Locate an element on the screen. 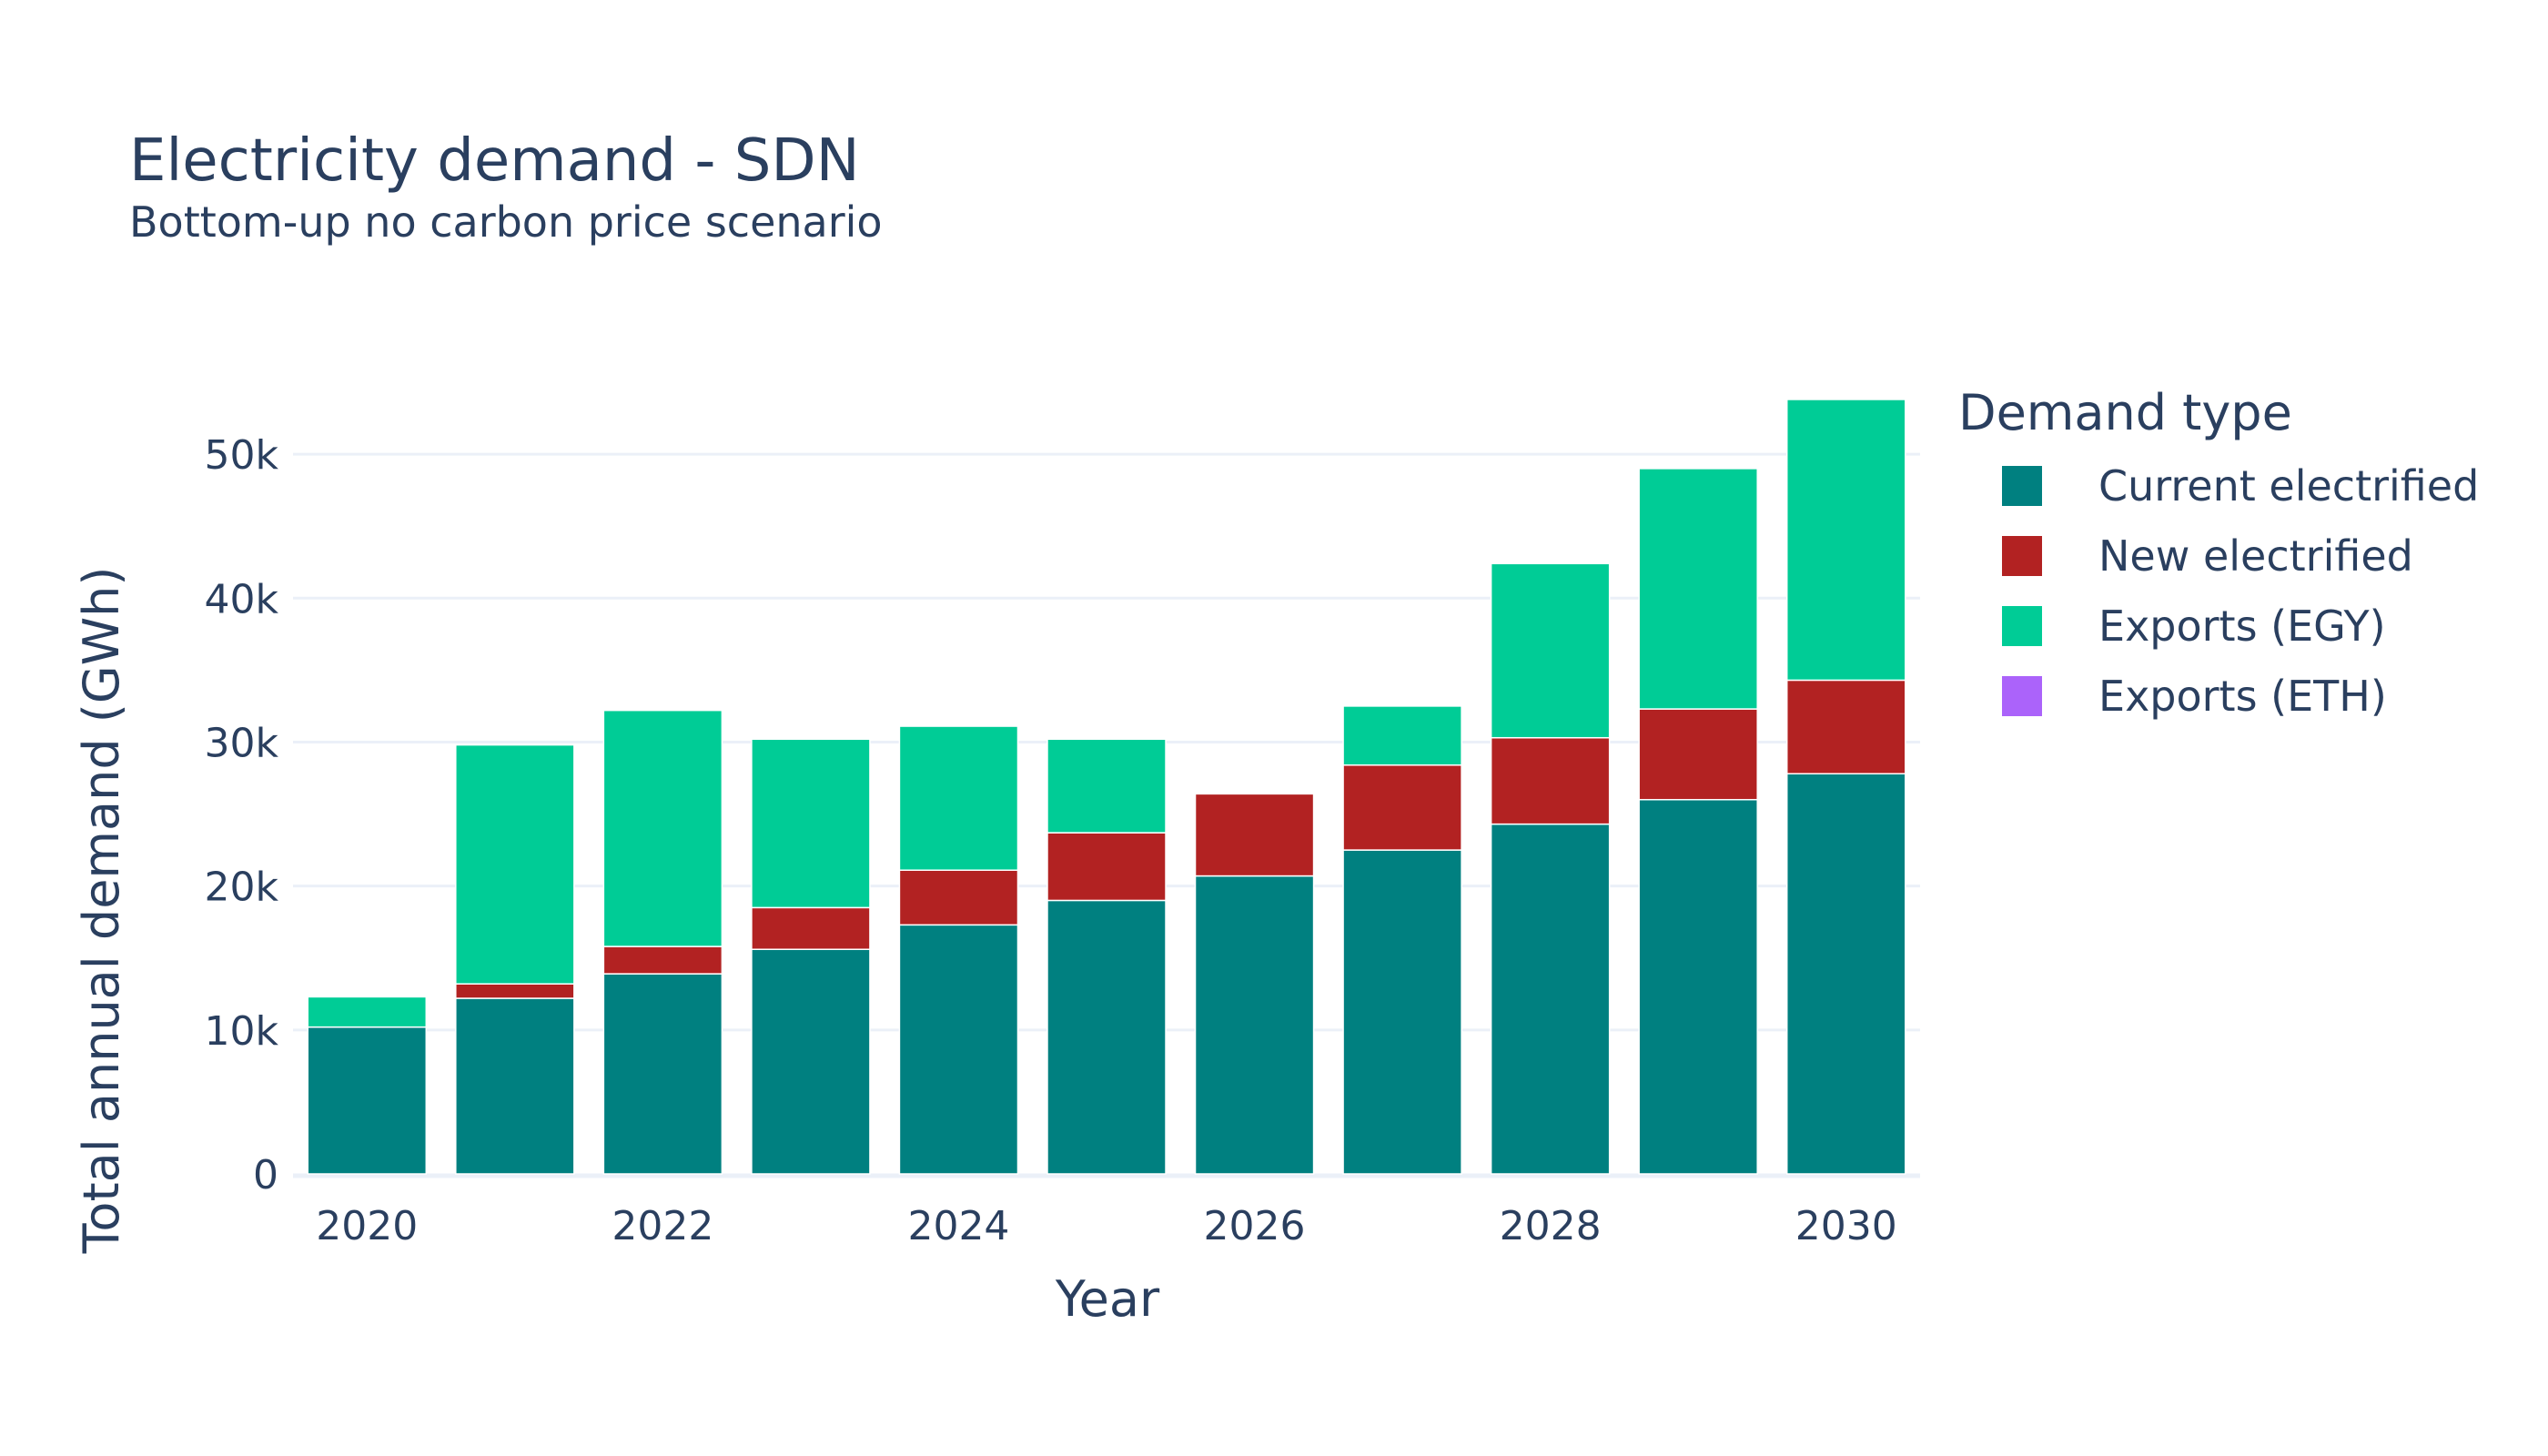 The image size is (2548, 1456). x-tick-label: 2022 is located at coordinates (662, 1226).